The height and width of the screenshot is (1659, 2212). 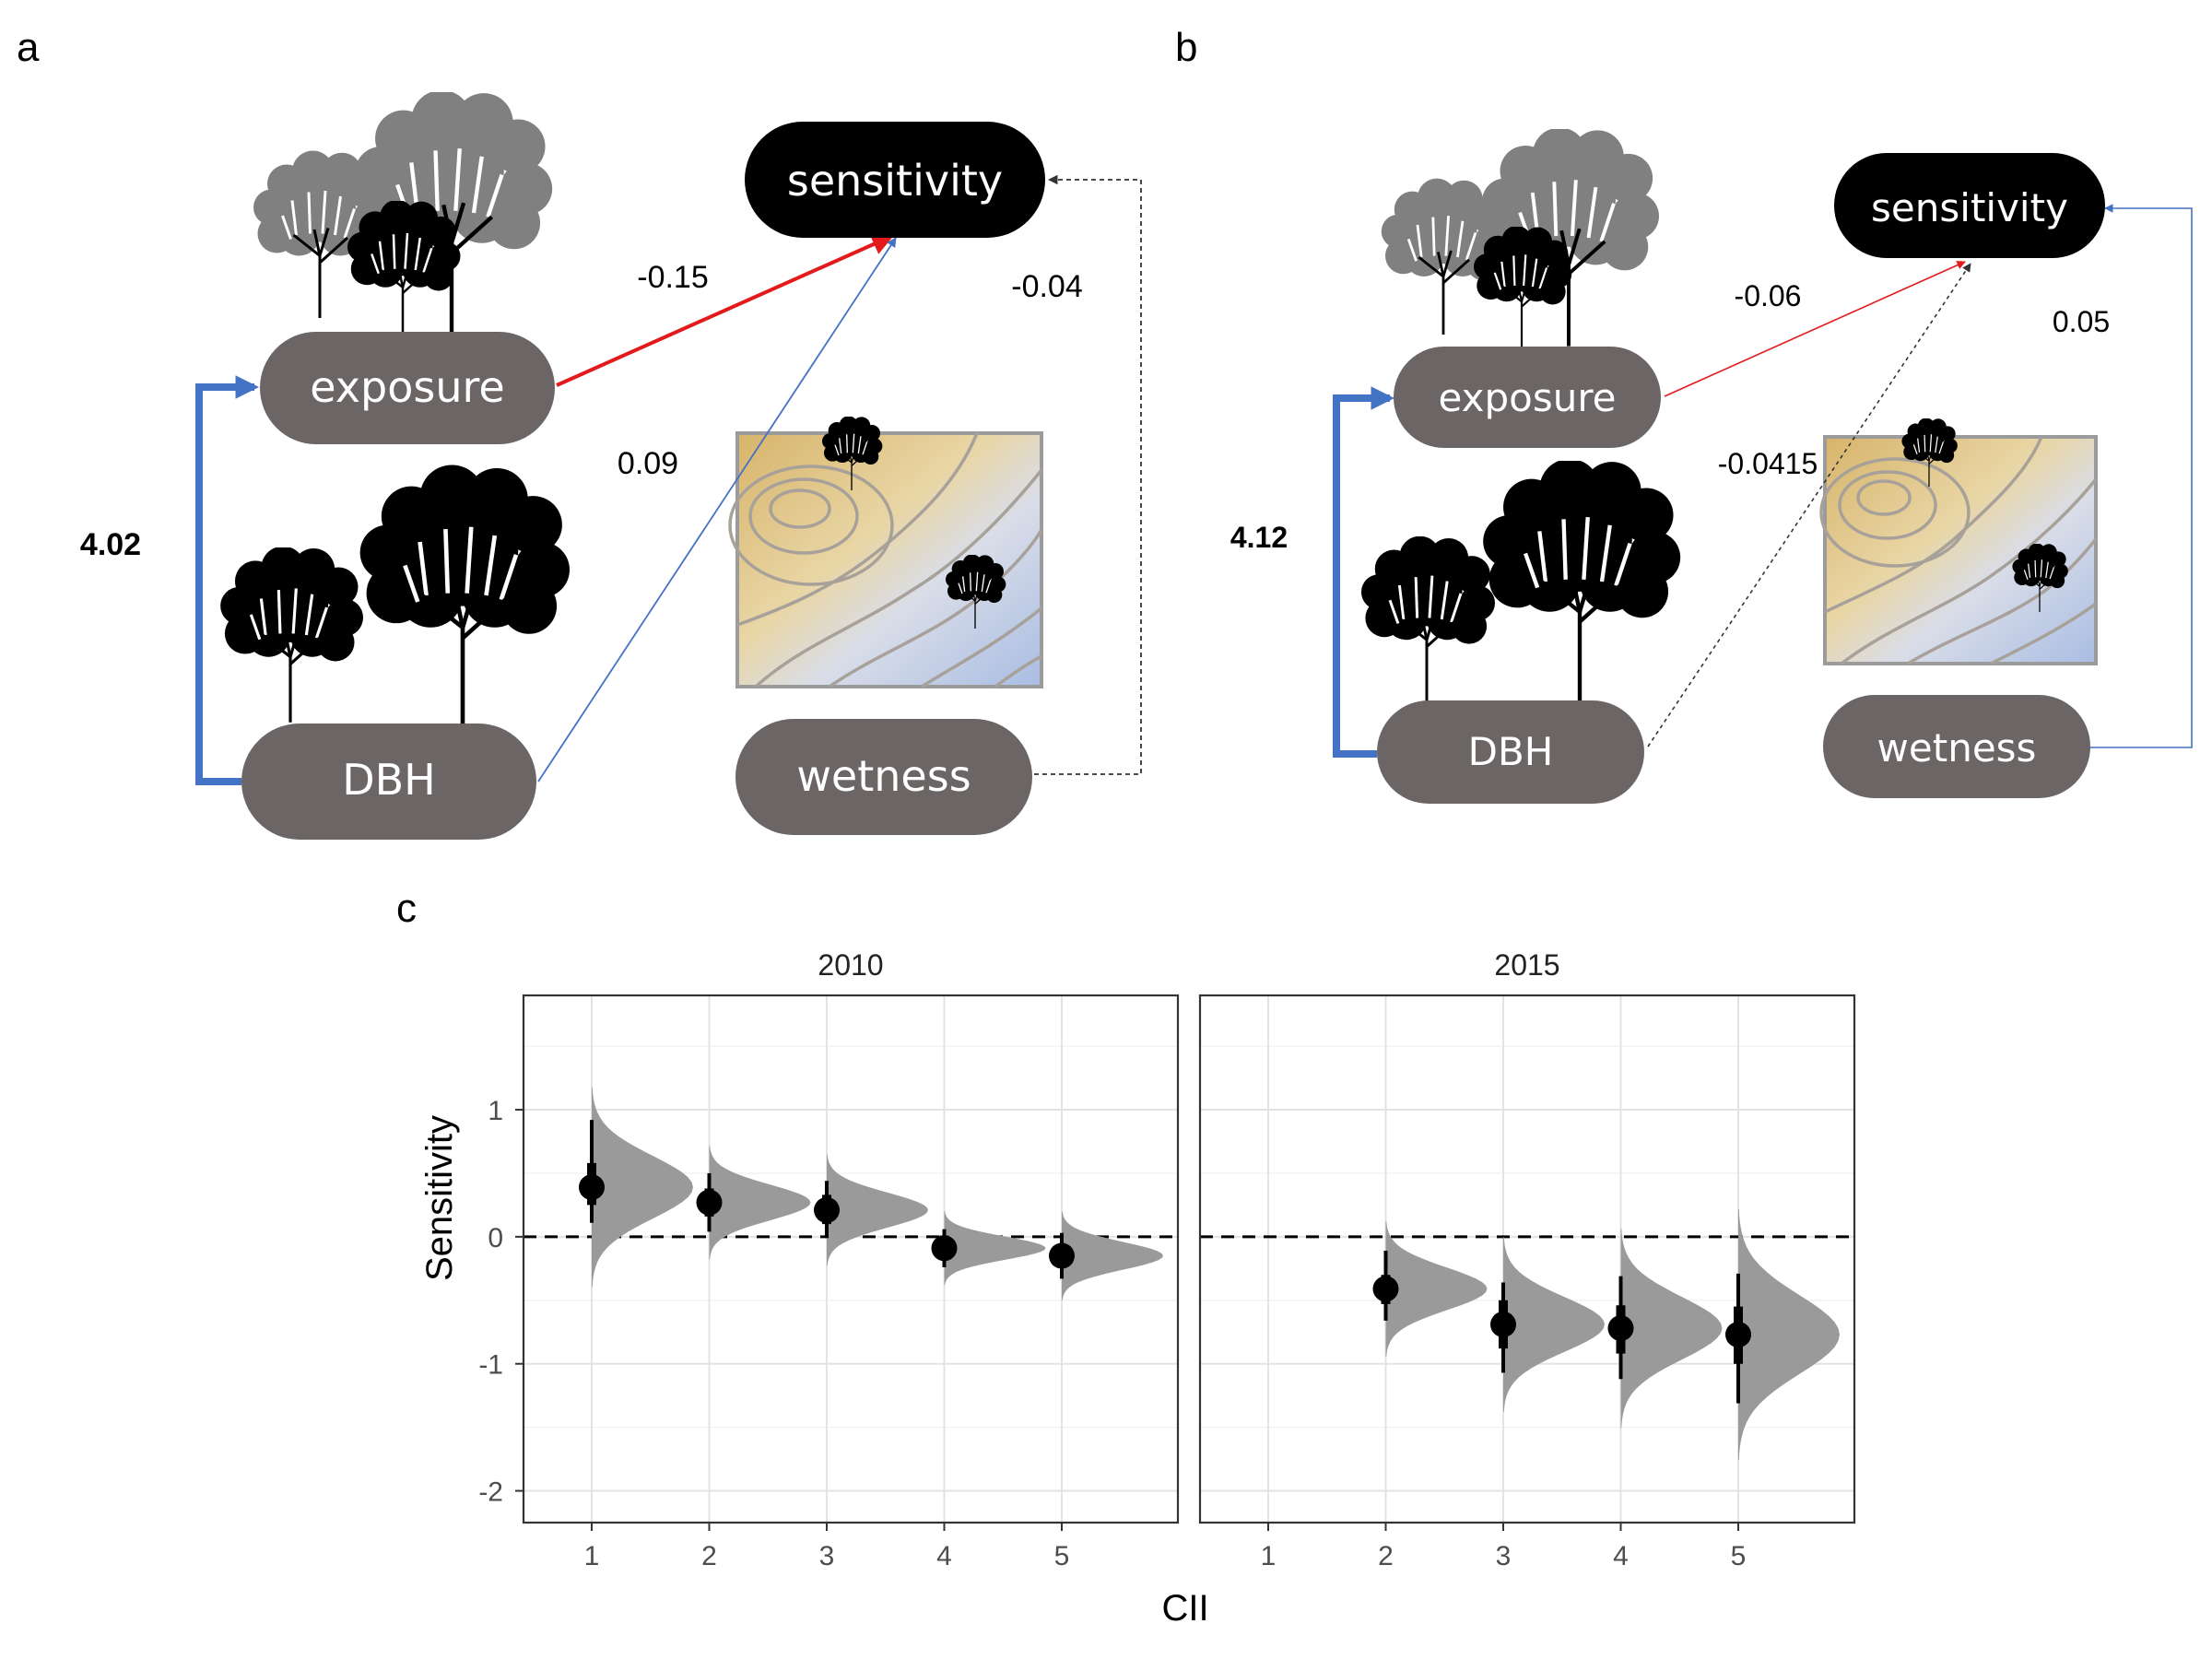 I want to click on tree-icon-exposure-b, so click(x=1519, y=238).